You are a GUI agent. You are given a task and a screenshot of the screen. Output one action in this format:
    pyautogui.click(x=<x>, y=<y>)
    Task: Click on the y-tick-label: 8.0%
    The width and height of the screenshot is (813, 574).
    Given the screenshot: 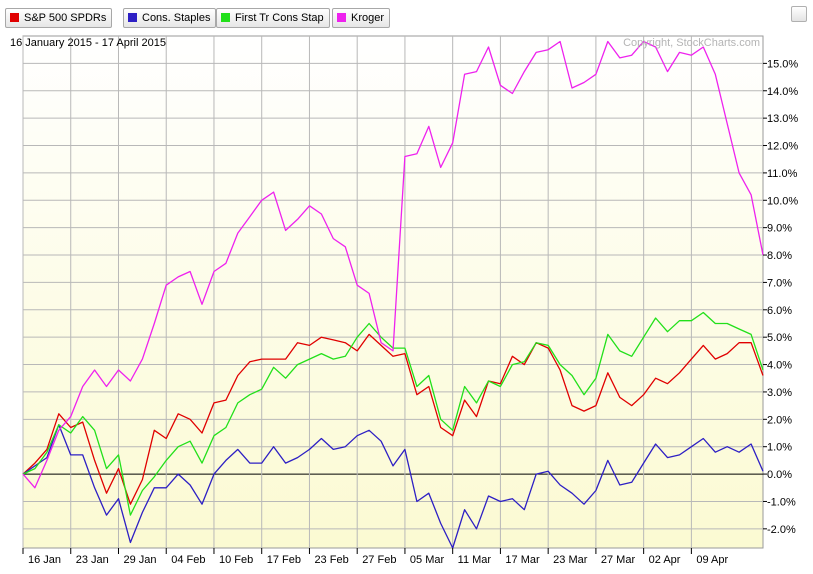 What is the action you would take?
    pyautogui.click(x=779, y=256)
    